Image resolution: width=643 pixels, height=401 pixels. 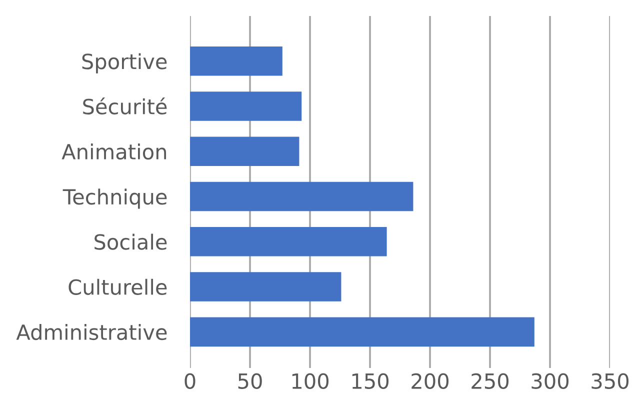 I want to click on x-tick-label: 200, so click(x=430, y=381).